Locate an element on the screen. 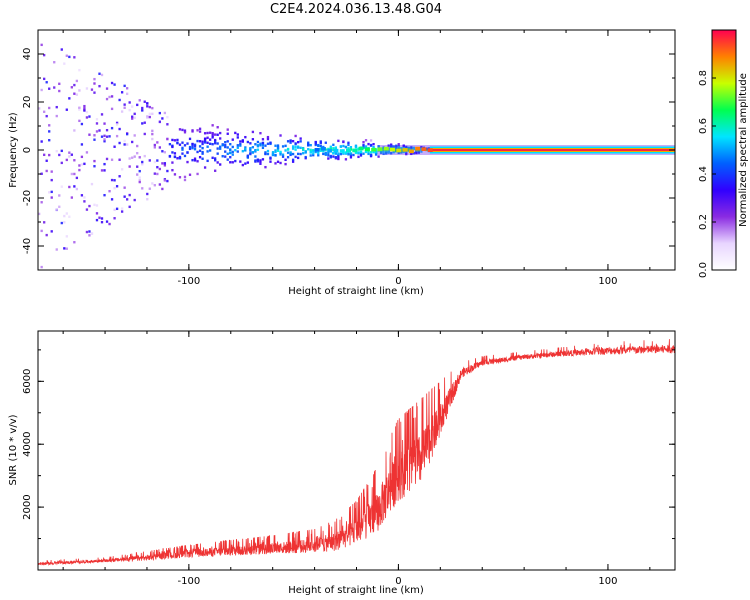 This screenshot has width=750, height=600. y-tick-label: 40 is located at coordinates (27, 54).